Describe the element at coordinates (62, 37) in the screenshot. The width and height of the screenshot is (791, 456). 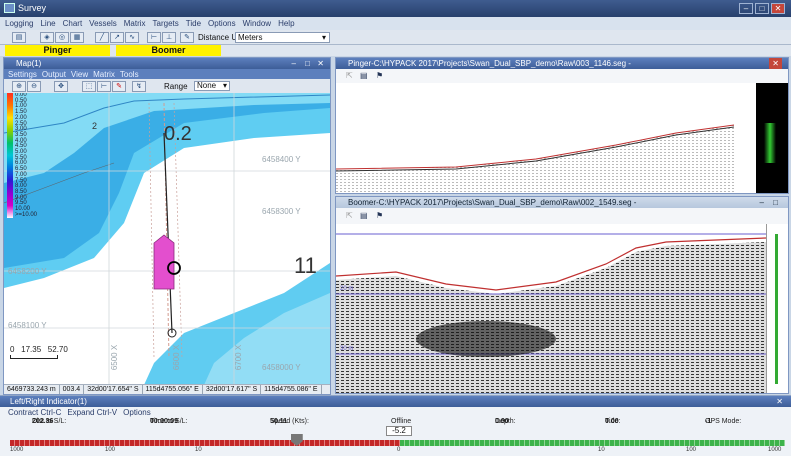
I see `target-icon: ◎` at that location.